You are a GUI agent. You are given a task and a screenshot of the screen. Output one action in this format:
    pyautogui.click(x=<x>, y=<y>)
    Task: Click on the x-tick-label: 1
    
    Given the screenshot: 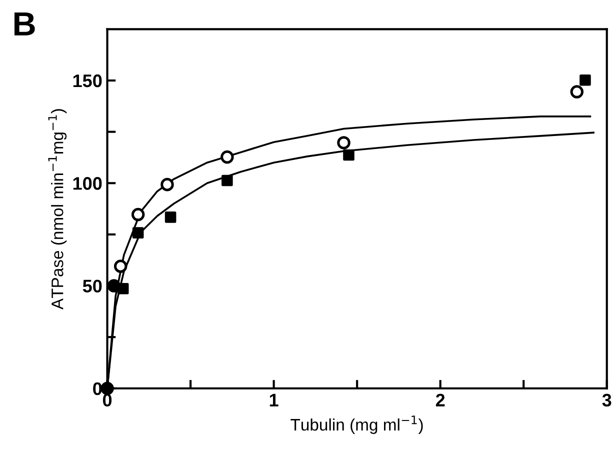 What is the action you would take?
    pyautogui.click(x=274, y=400)
    